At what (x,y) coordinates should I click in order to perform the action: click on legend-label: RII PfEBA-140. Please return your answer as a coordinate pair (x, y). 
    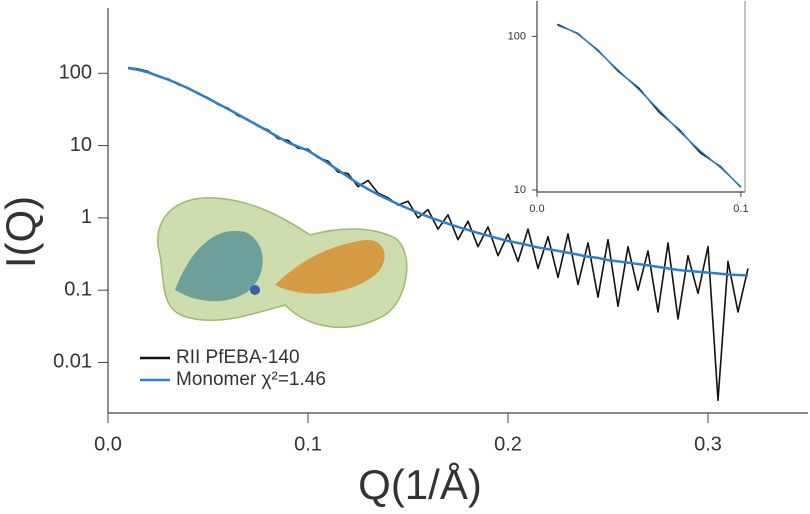
    Looking at the image, I should click on (238, 357).